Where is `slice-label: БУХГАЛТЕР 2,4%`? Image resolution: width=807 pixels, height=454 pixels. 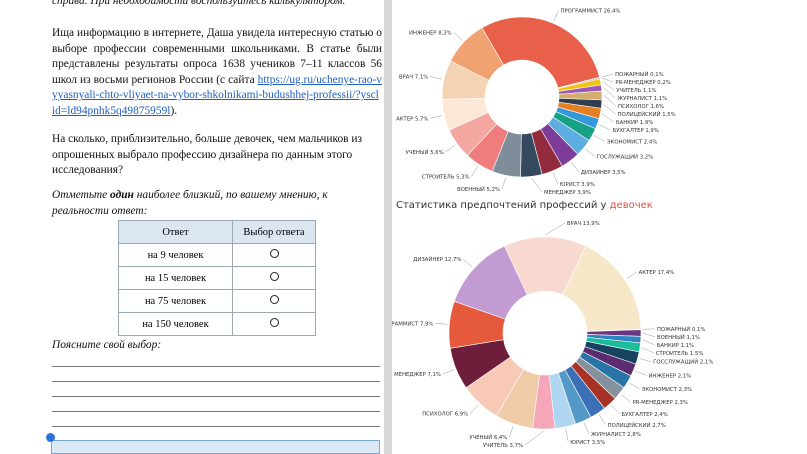 slice-label: БУХГАЛТЕР 2,4% is located at coordinates (645, 415).